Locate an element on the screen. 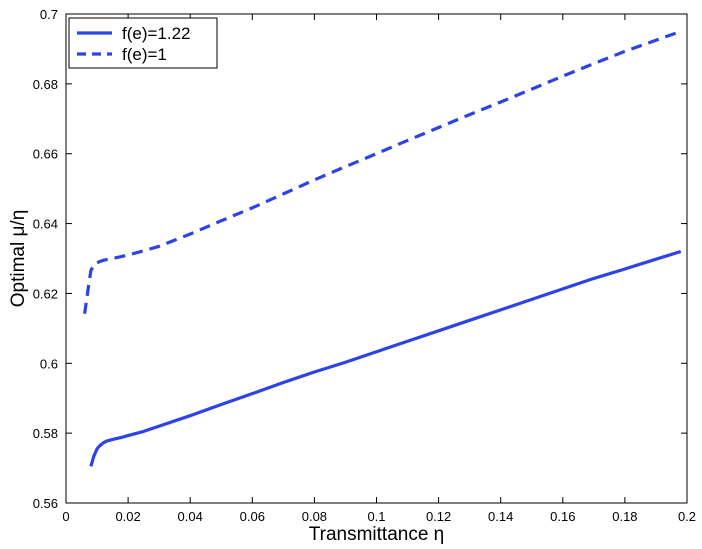 This screenshot has height=549, width=702. legend-label-series-1: f(e)=1.22 is located at coordinates (156, 33).